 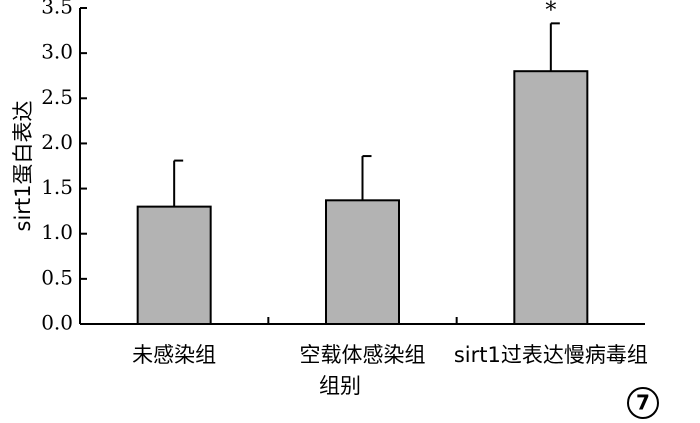 I want to click on y-tick-label: 2.0, so click(x=57, y=142).